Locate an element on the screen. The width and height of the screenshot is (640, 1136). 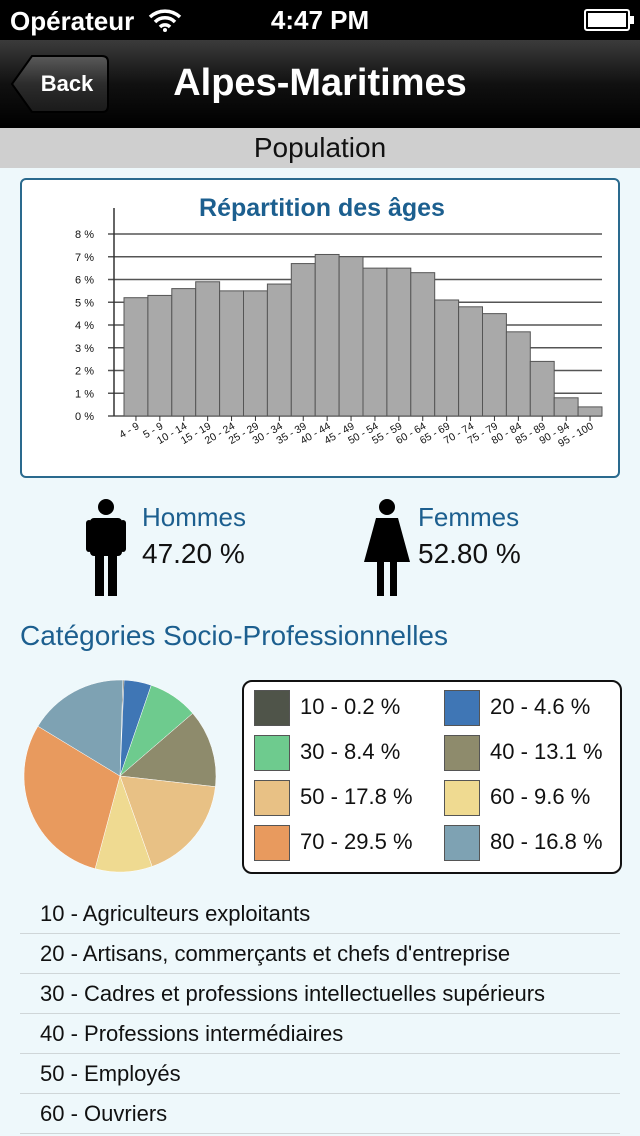
csp-pie-chart is located at coordinates (120, 776).